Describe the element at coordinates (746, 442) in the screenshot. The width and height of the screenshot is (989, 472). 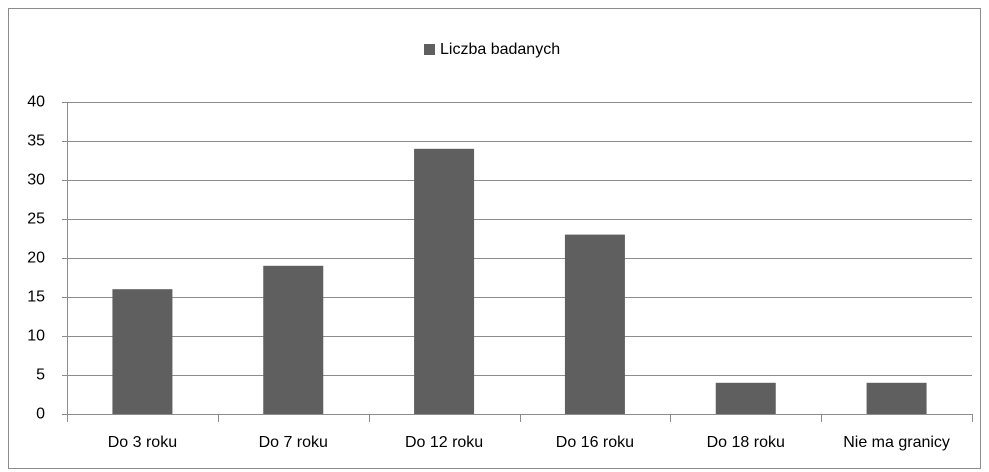
I see `x-tick-label: Do 18 roku` at that location.